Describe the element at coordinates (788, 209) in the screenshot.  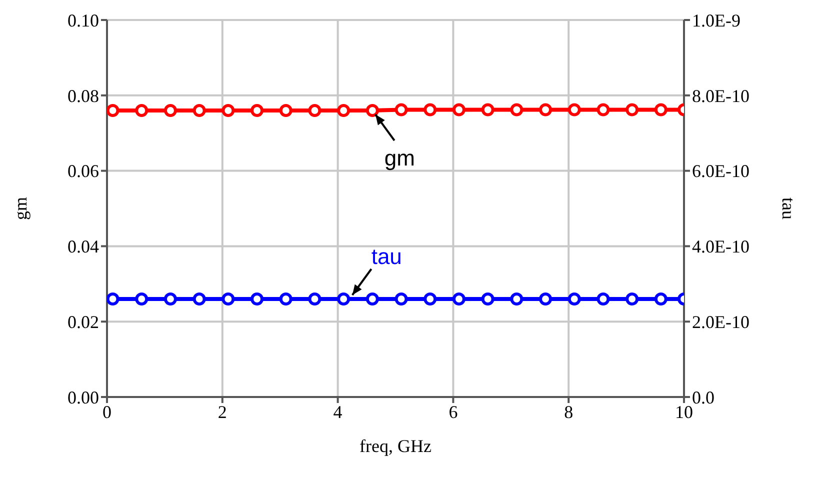
I see `y2-axis-title: tau` at that location.